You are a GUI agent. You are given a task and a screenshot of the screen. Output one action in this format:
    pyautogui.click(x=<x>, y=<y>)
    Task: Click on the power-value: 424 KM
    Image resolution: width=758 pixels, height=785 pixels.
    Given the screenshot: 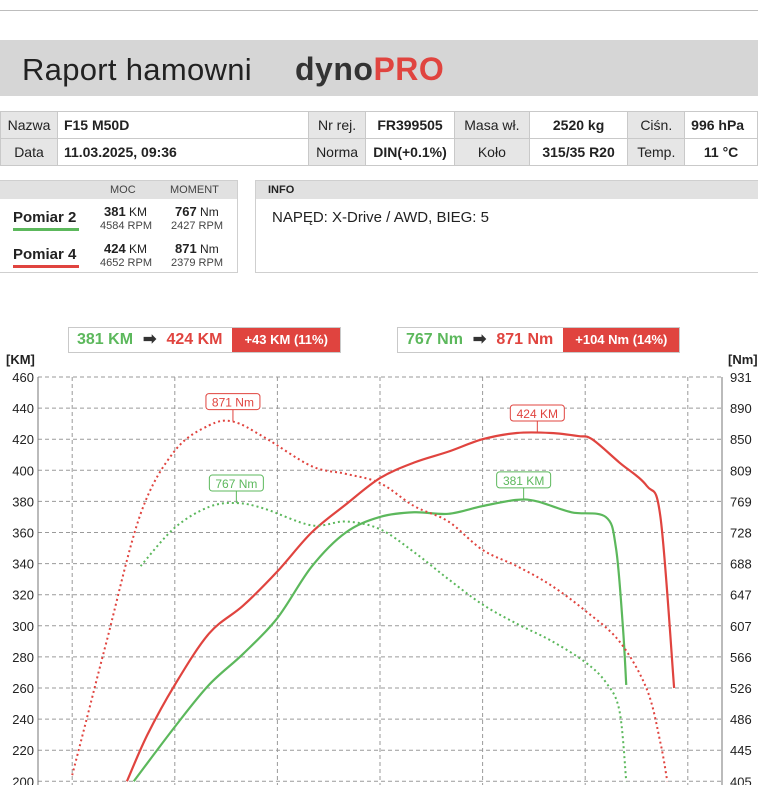 What is the action you would take?
    pyautogui.click(x=126, y=248)
    